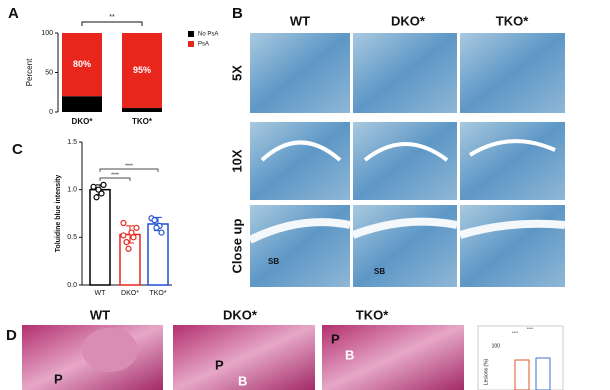 The image size is (610, 390). What do you see at coordinates (58, 214) in the screenshot?
I see `axis-title: Toluidine blue intensity` at bounding box center [58, 214].